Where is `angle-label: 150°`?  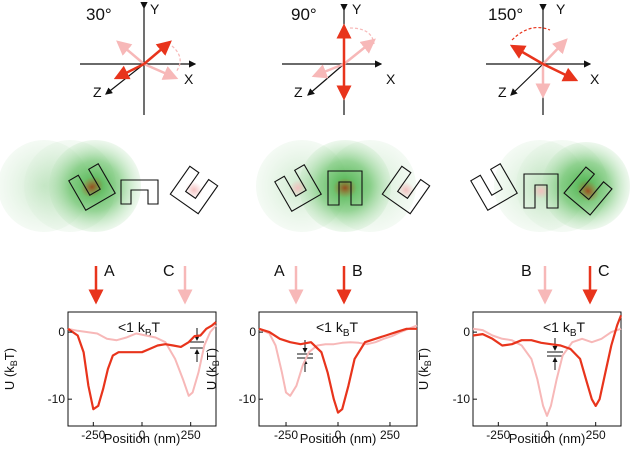
angle-label: 150° is located at coordinates (505, 14).